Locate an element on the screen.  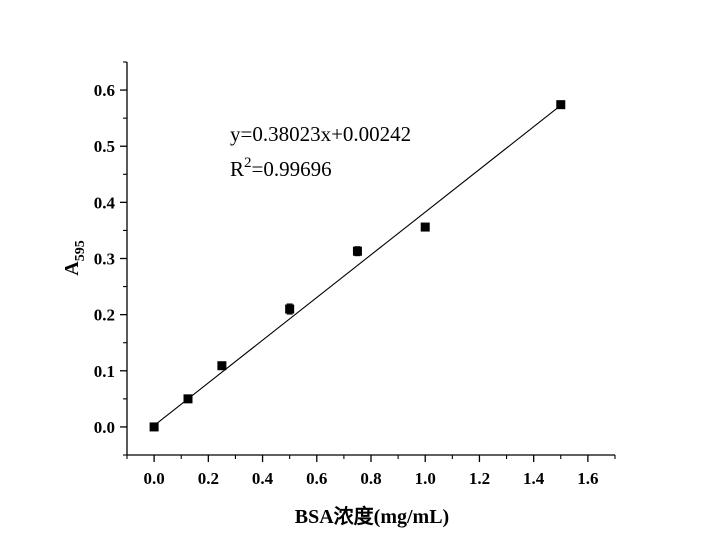
x-tick-label: 1.0 is located at coordinates (425, 478).